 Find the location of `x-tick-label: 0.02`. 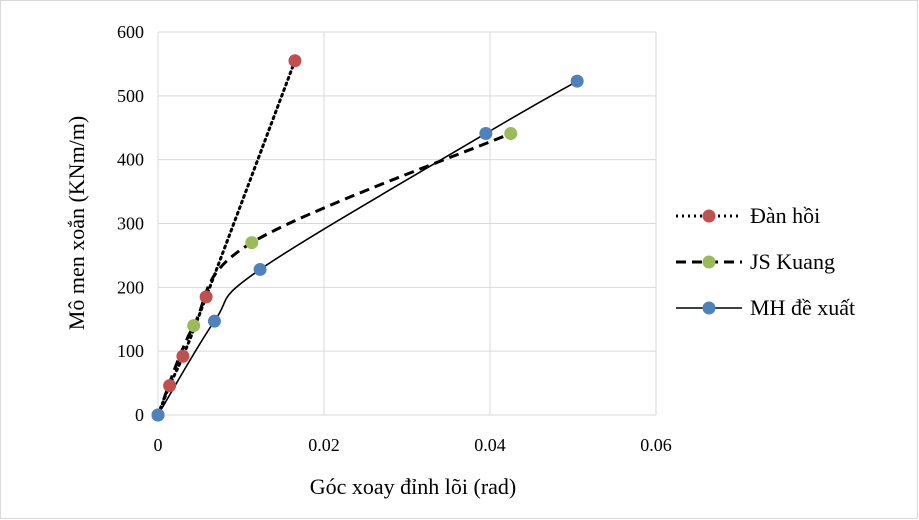

x-tick-label: 0.02 is located at coordinates (324, 445).